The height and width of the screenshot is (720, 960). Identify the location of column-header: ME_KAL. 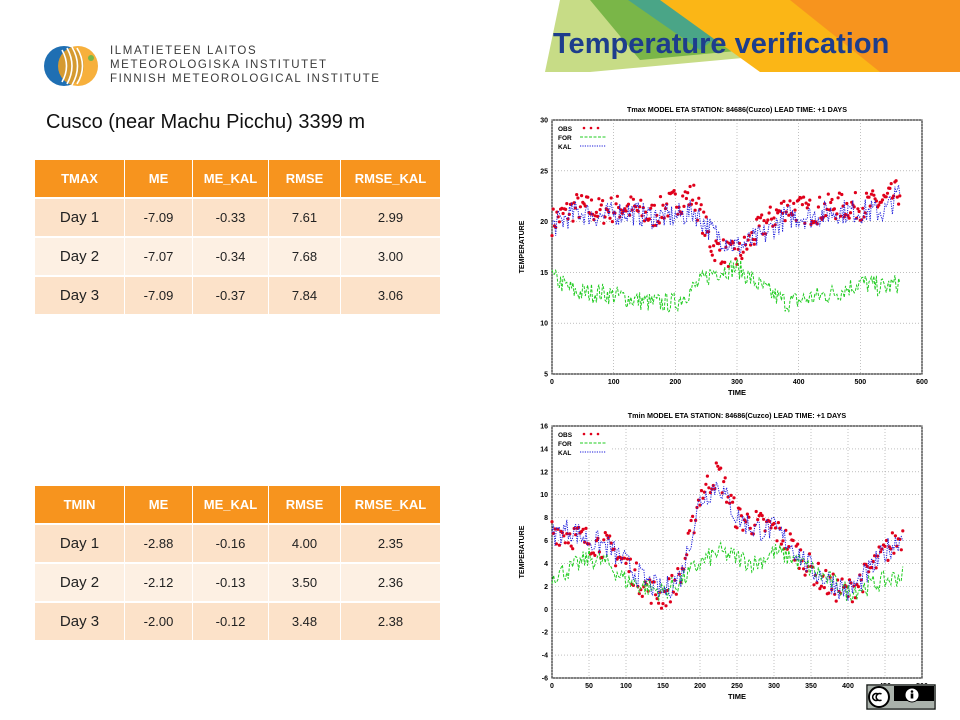
(230, 179).